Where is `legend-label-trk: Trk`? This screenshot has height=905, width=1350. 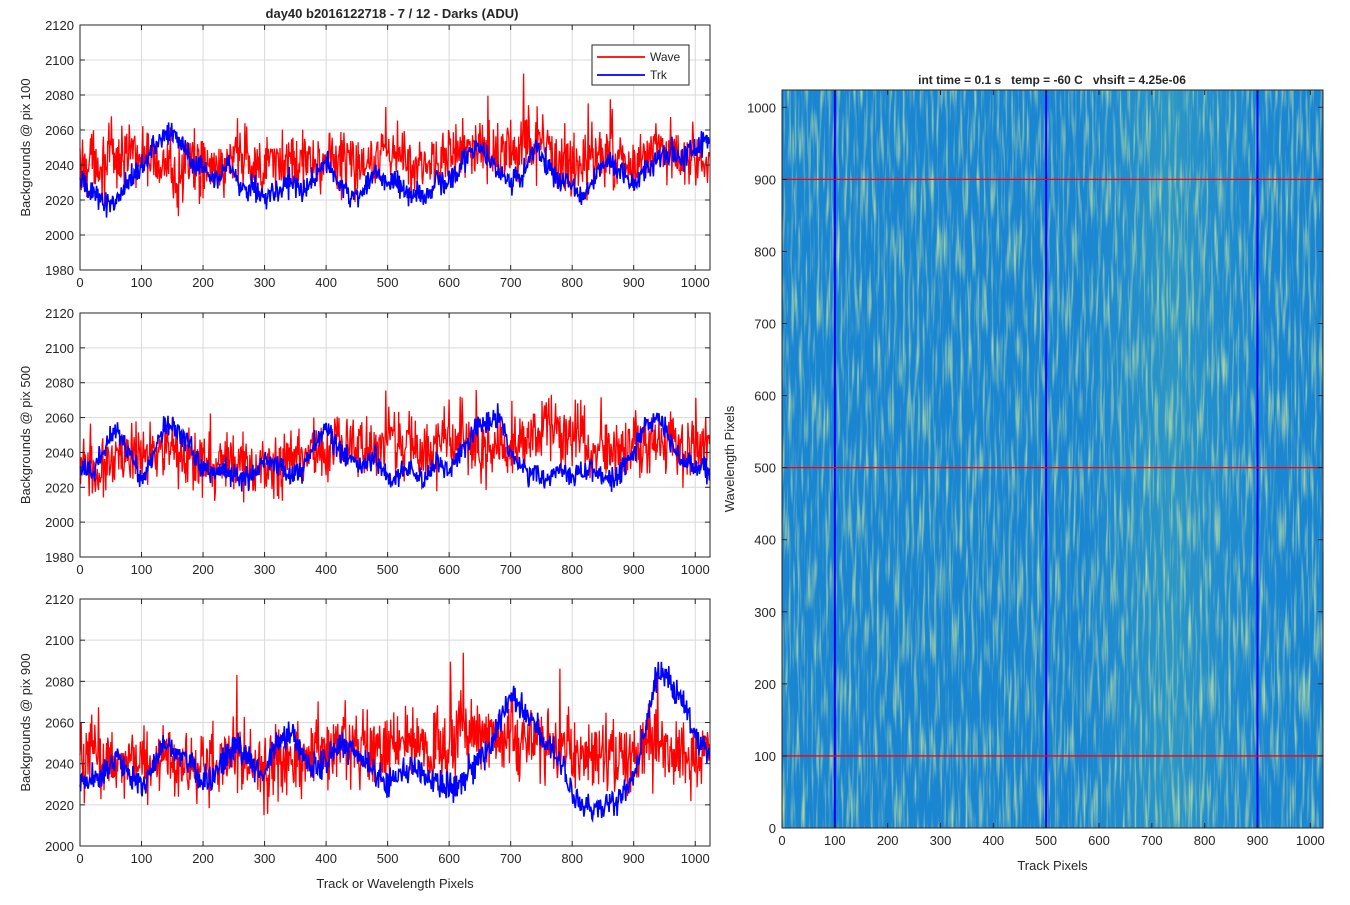 legend-label-trk: Trk is located at coordinates (659, 75).